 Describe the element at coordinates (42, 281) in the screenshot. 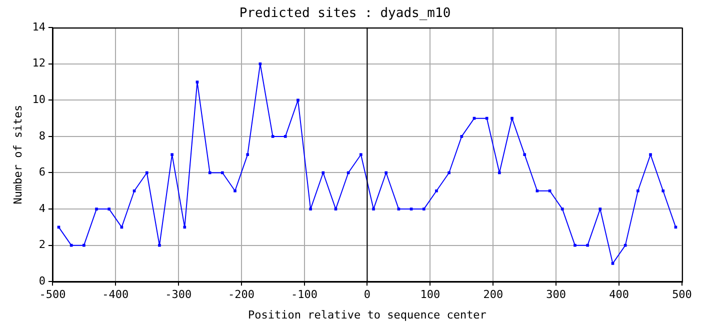

I see `y-tick-label: 0` at that location.